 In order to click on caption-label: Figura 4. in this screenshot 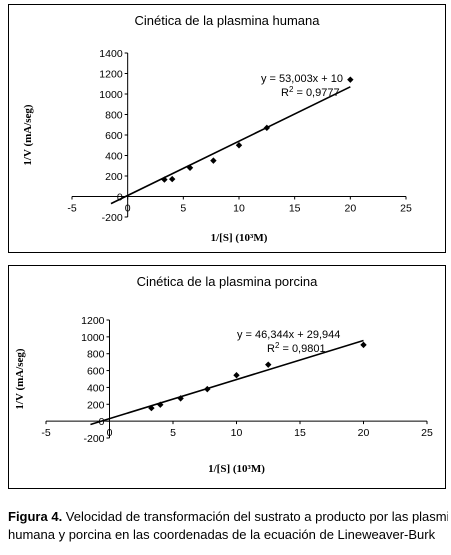, I will do `click(35, 516)`.